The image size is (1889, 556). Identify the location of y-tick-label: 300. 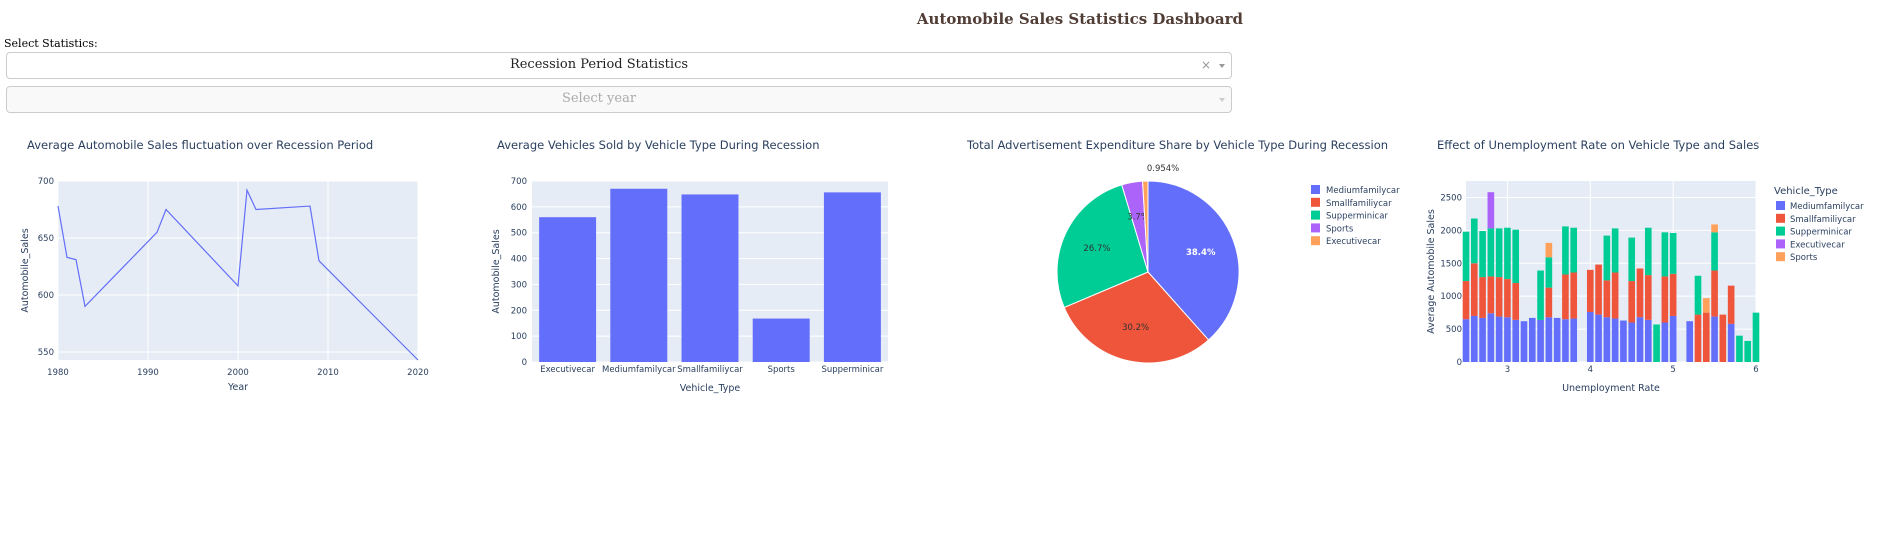
(519, 285).